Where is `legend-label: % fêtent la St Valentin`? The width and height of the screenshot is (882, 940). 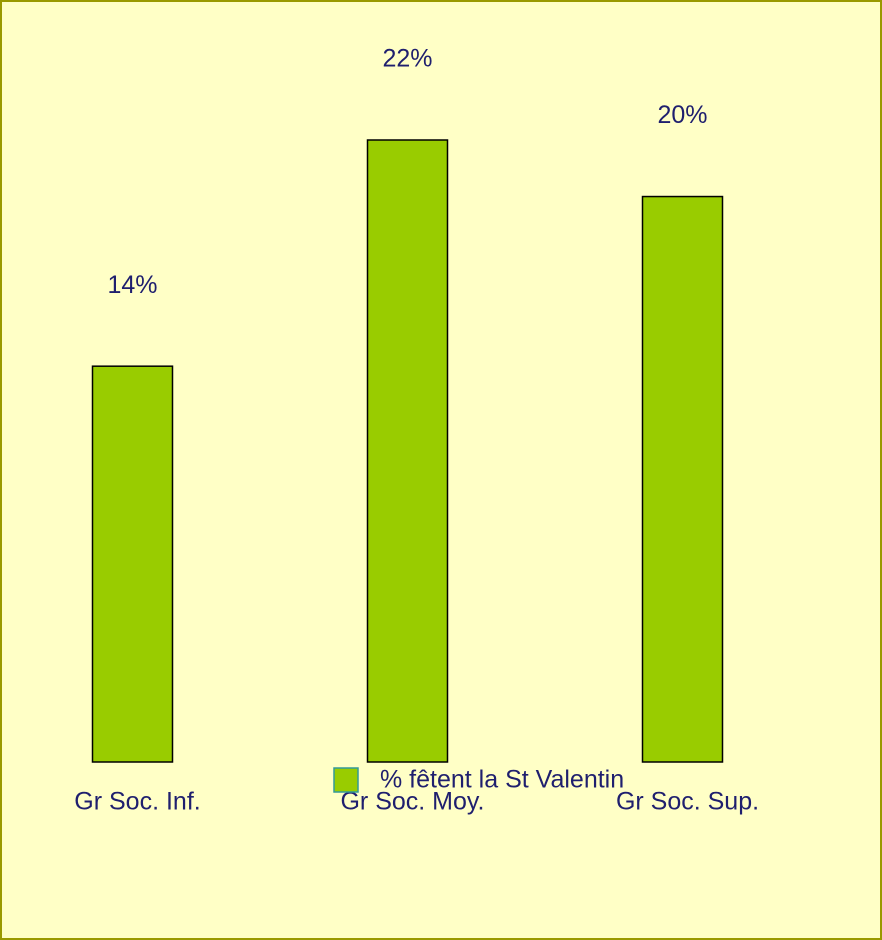
legend-label: % fêtent la St Valentin is located at coordinates (502, 780).